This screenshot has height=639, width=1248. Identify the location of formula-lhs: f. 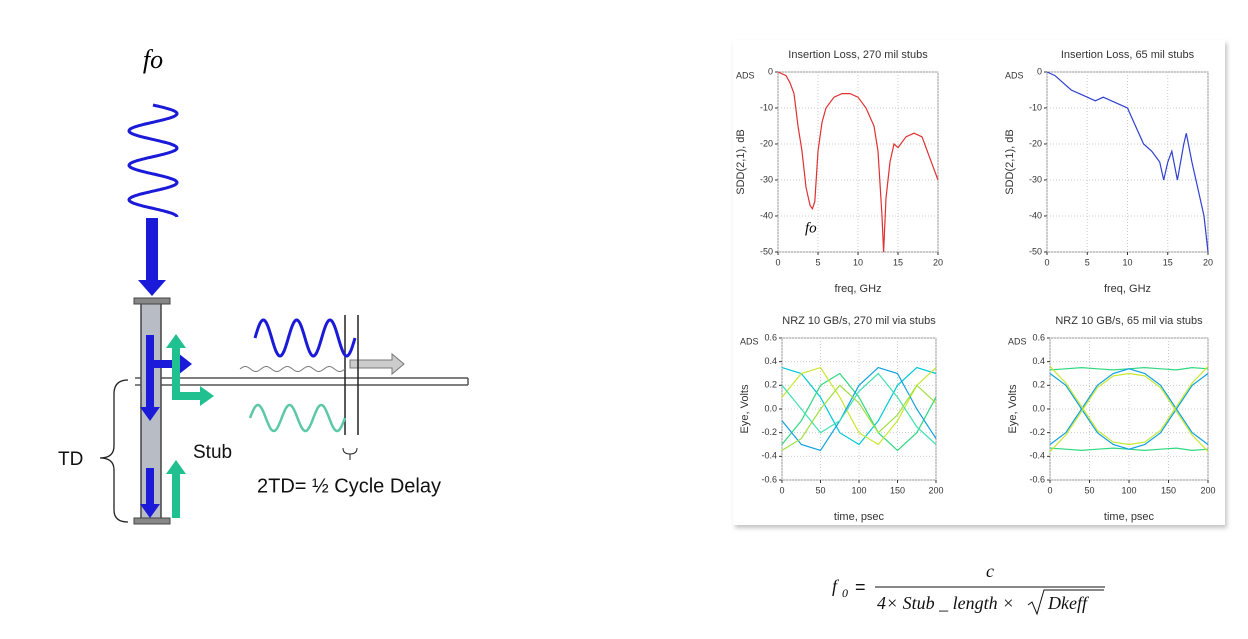
(836, 586).